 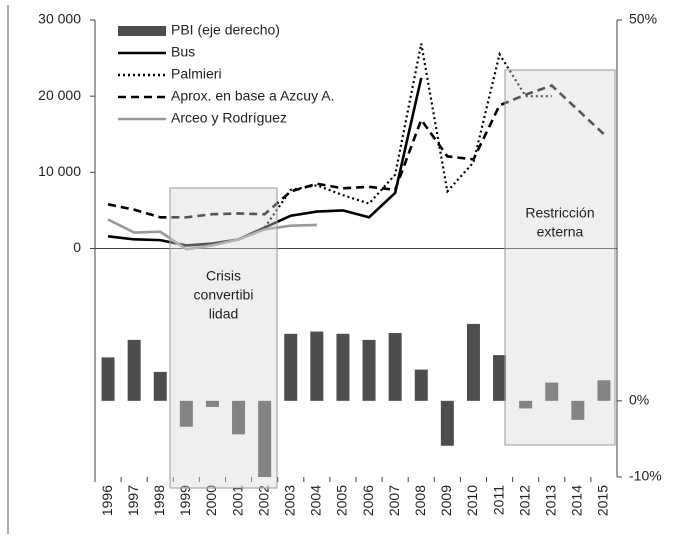 I want to click on x-tick-label: 2006, so click(x=368, y=500).